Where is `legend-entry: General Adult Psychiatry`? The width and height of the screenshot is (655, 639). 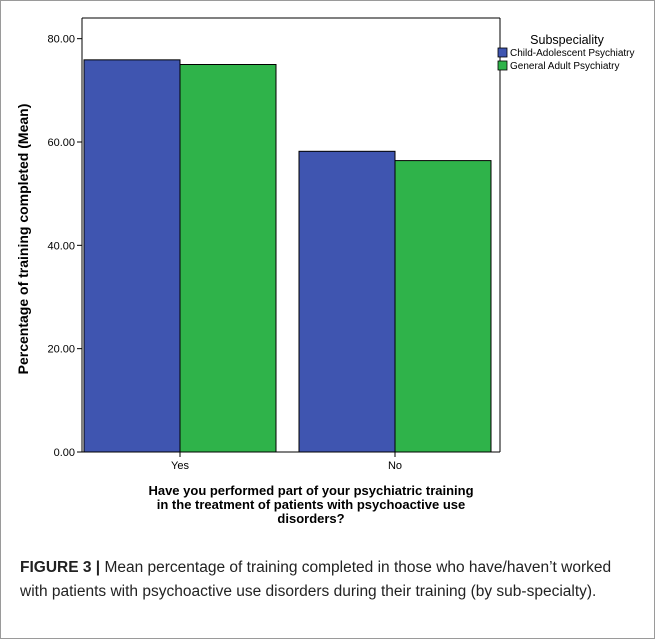 legend-entry: General Adult Psychiatry is located at coordinates (565, 66).